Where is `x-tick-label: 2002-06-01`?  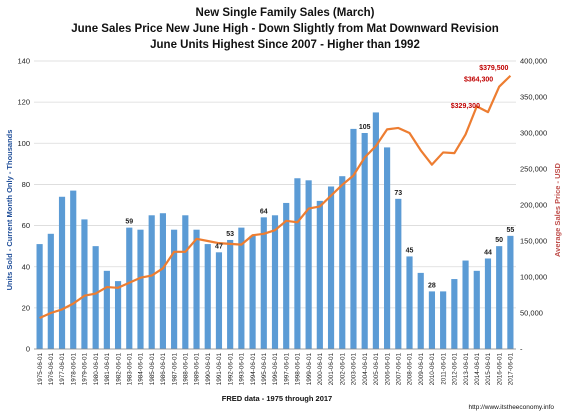
x-tick-label: 2002-06-01 is located at coordinates (342, 369).